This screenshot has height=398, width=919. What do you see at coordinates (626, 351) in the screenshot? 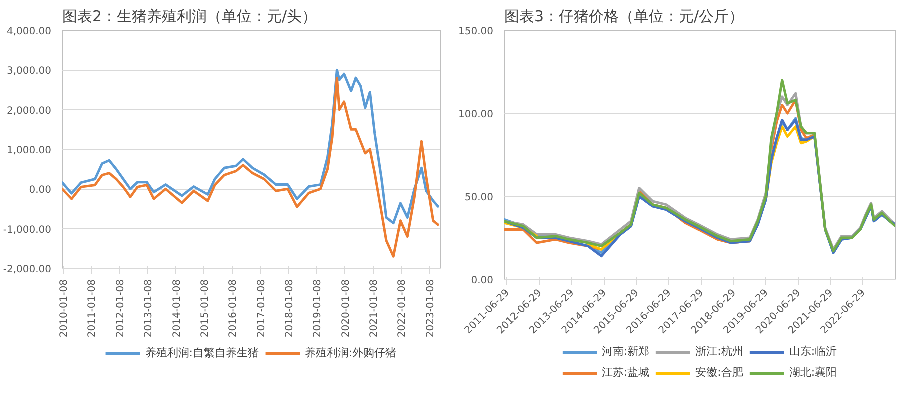
I see `legend-label: 河南:新郑` at bounding box center [626, 351].